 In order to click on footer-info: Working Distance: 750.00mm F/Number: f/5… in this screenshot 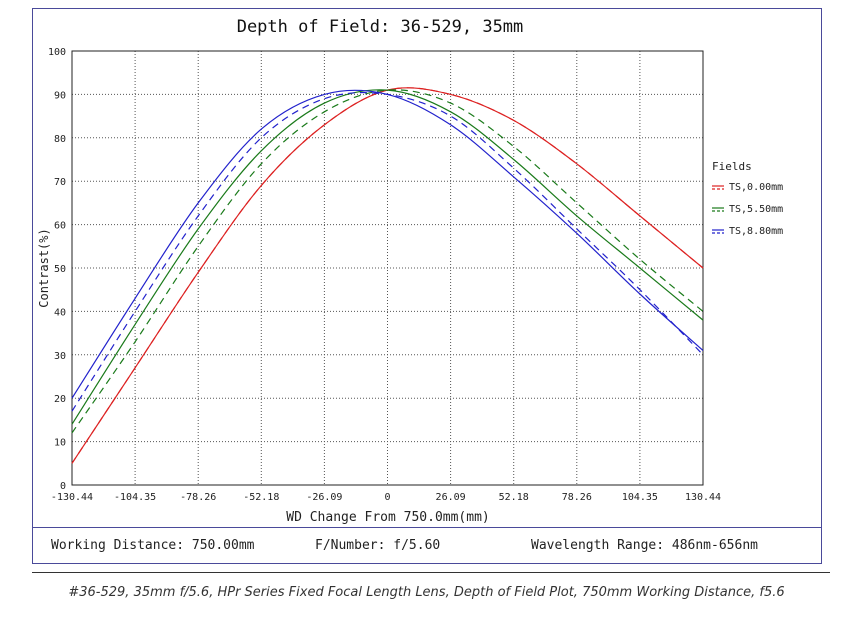, I will do `click(427, 545)`.